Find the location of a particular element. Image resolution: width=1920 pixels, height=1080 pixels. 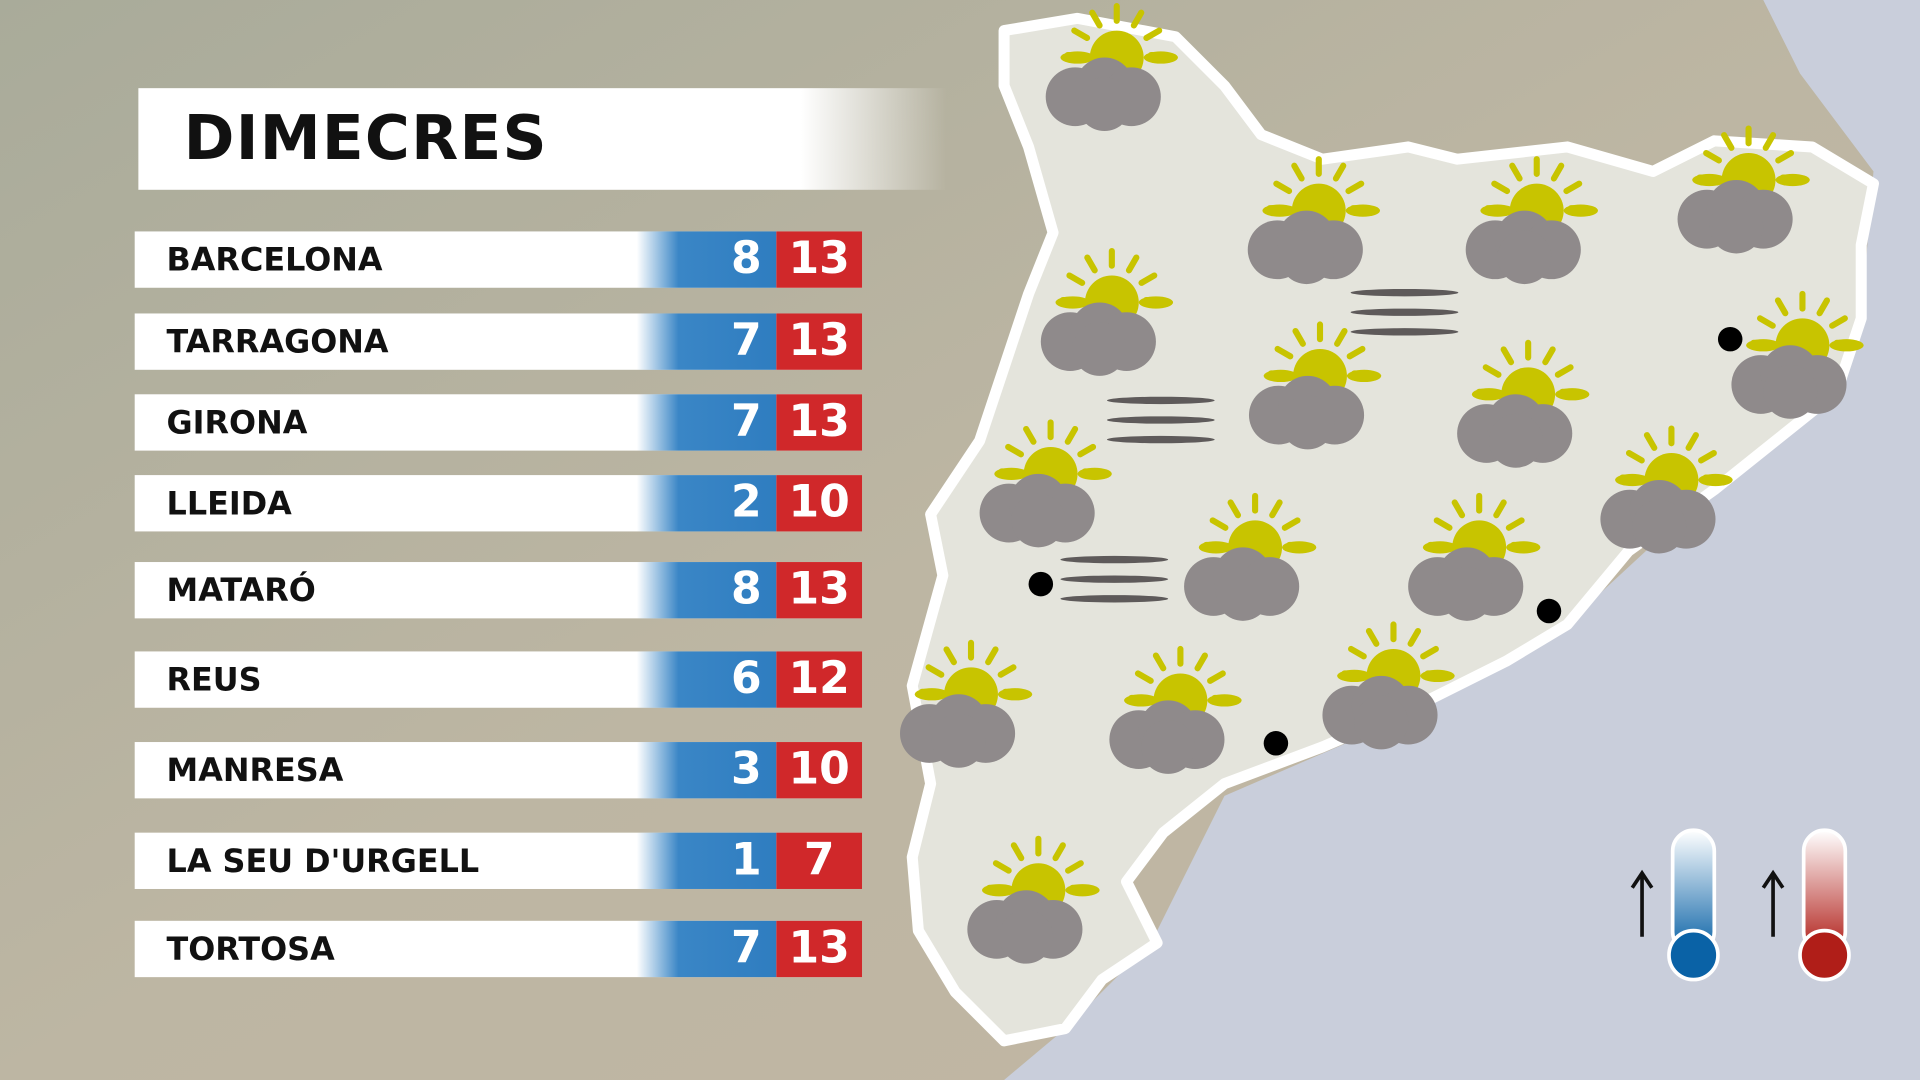

city-row: MATARÓ 8 13 is located at coordinates (498, 590).